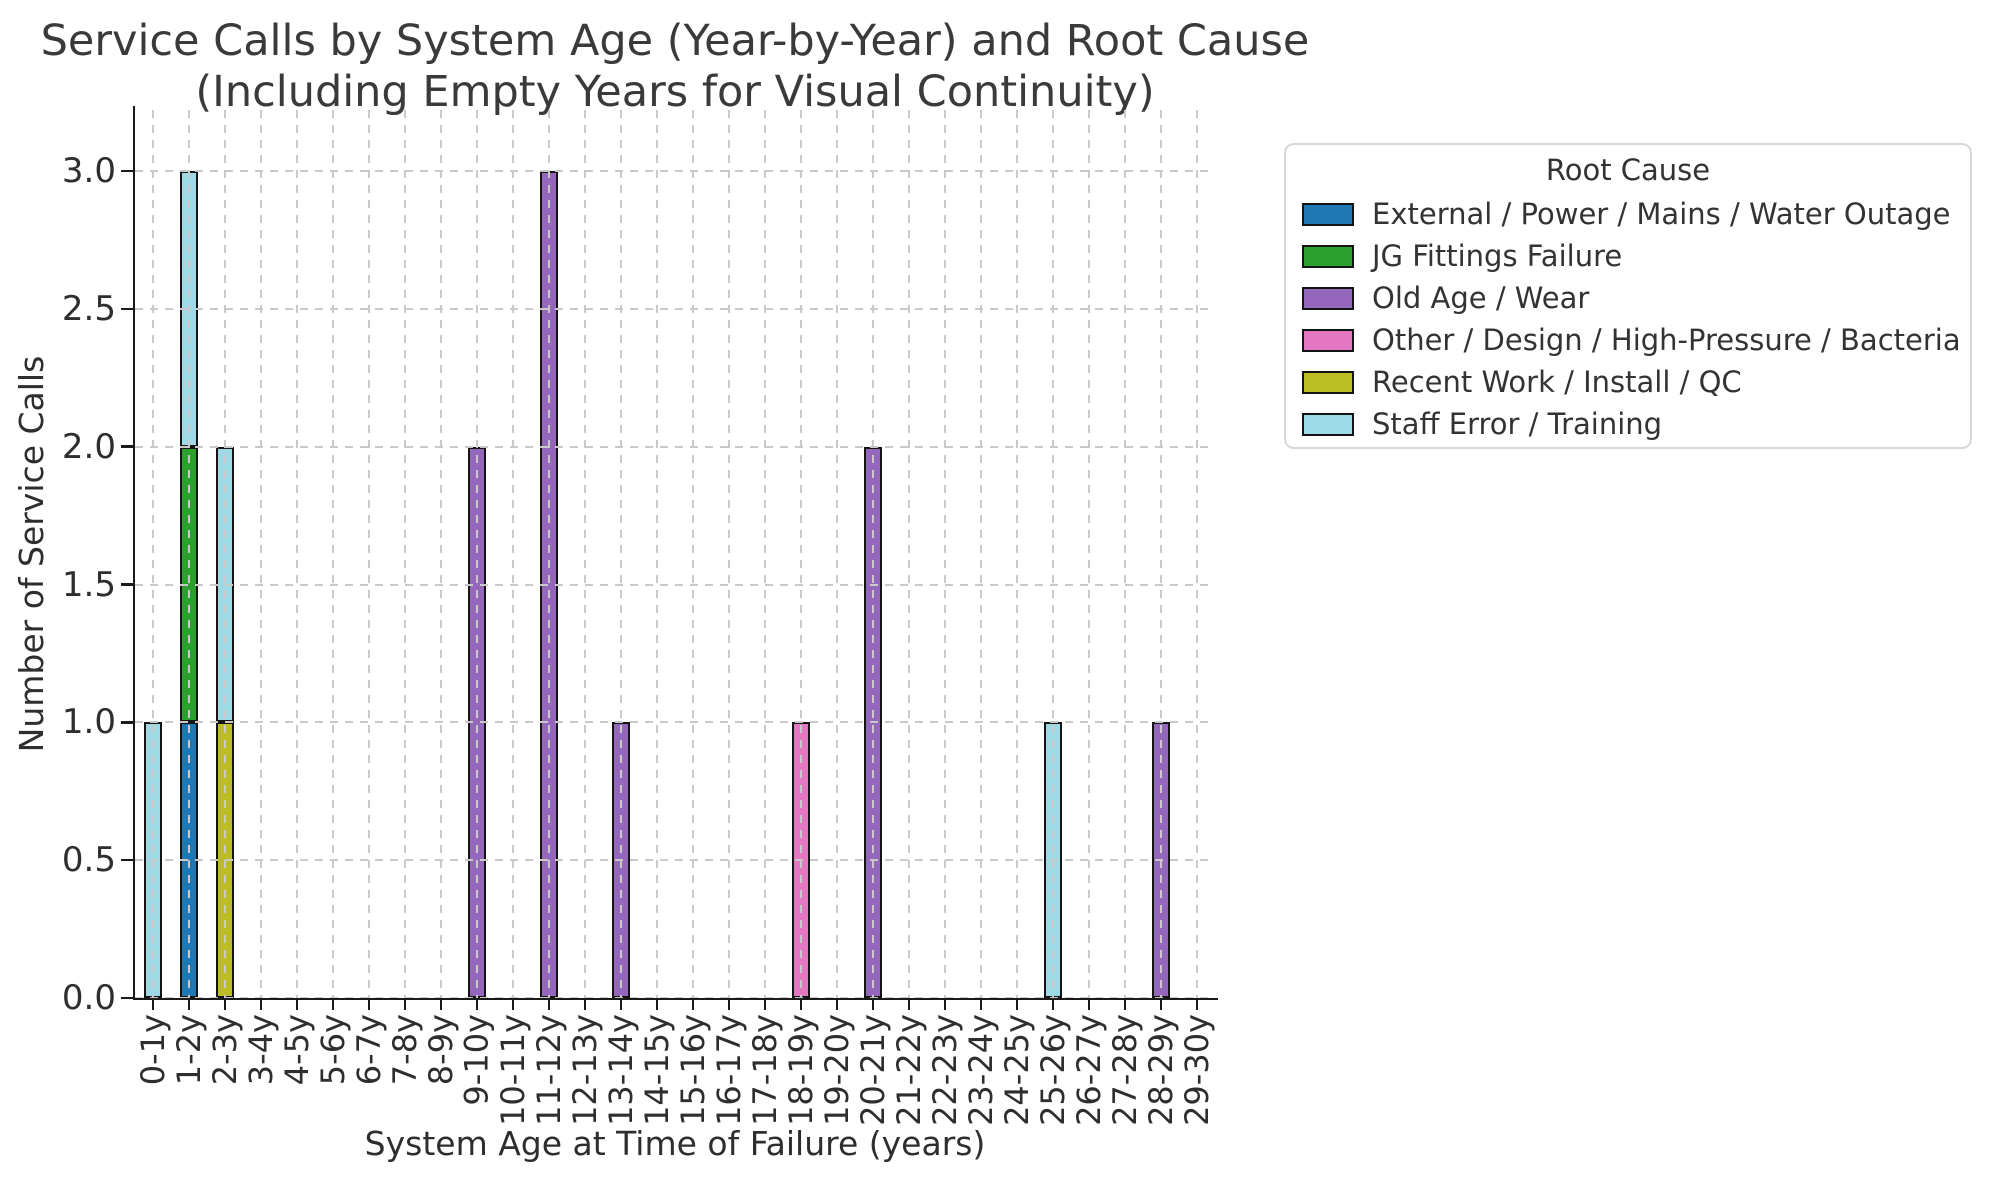  What do you see at coordinates (88, 171) in the screenshot?
I see `y-tick-label: 3.0` at bounding box center [88, 171].